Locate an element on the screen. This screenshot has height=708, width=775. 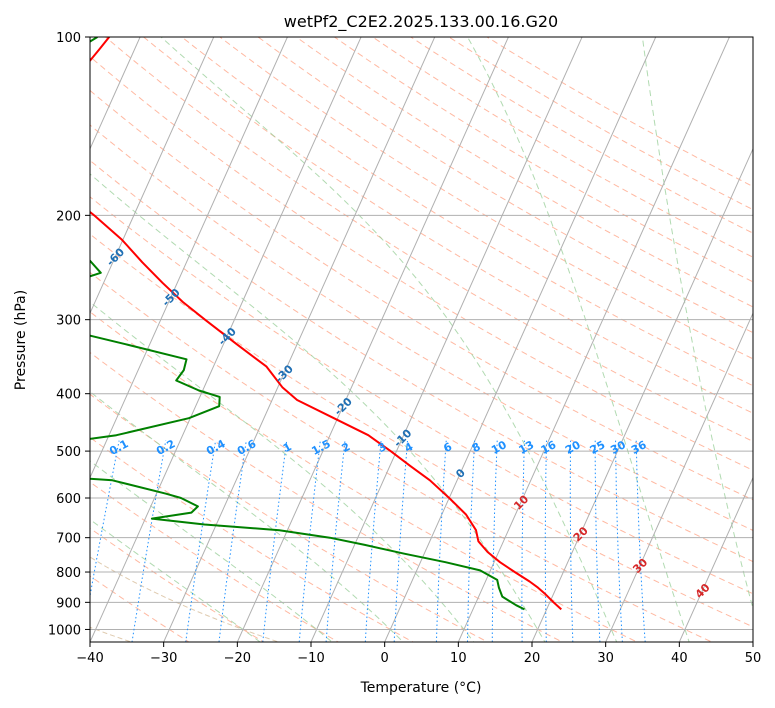
mixing-ratio-label: 16 is located at coordinates (549, 447).